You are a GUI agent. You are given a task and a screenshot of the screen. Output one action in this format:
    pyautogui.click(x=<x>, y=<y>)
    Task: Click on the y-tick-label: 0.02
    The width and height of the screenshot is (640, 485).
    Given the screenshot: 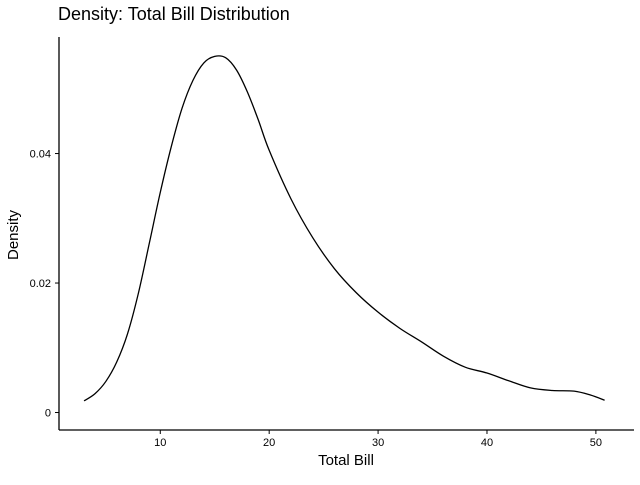 What is the action you would take?
    pyautogui.click(x=40, y=284)
    